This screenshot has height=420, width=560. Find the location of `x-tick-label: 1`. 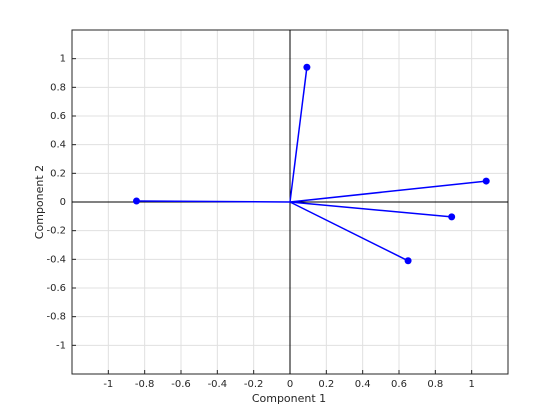

x-tick-label: 1 is located at coordinates (471, 384).